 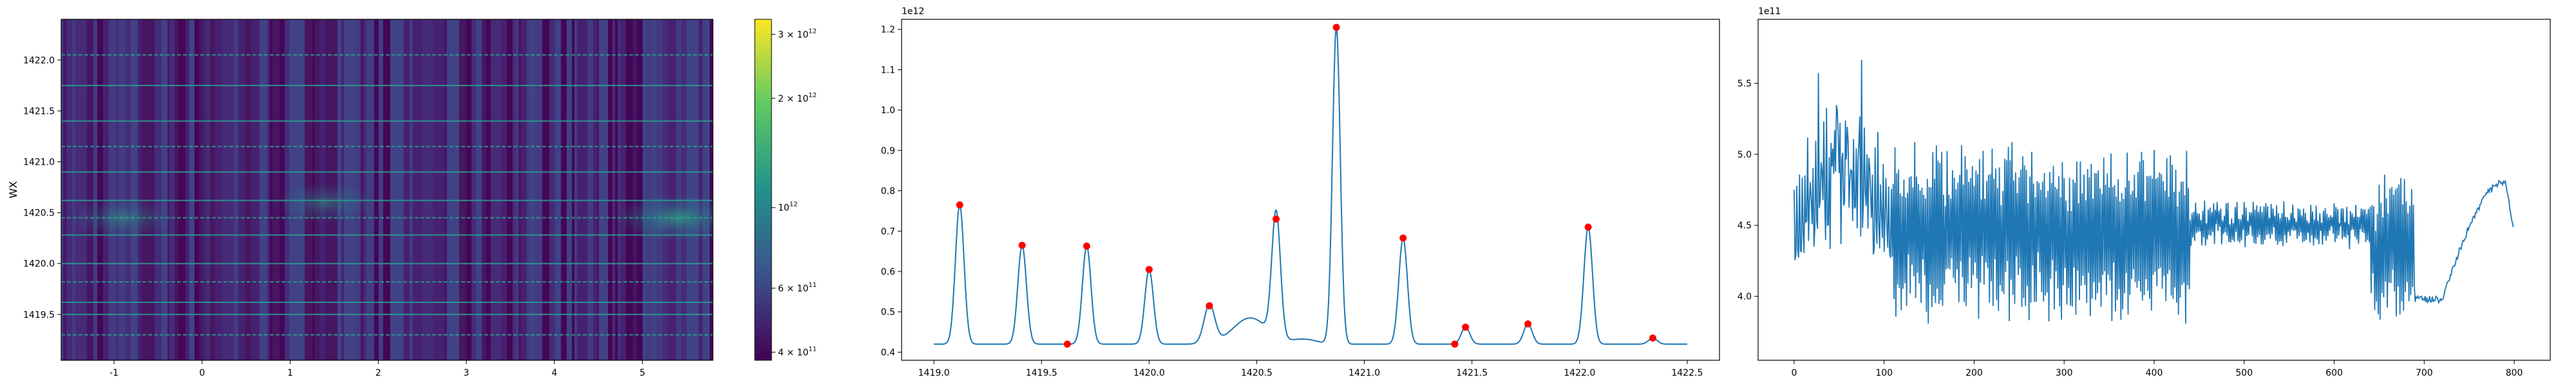 I want to click on peaks-ytick-label: 0.5, so click(x=888, y=313).